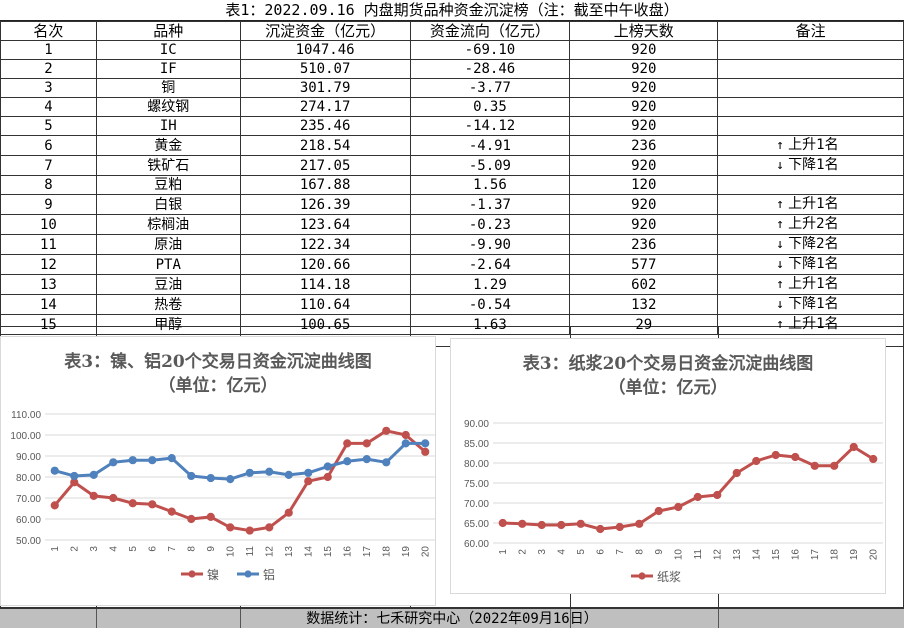 This screenshot has width=904, height=628. What do you see at coordinates (644, 145) in the screenshot?
I see `cell-days: 236` at bounding box center [644, 145].